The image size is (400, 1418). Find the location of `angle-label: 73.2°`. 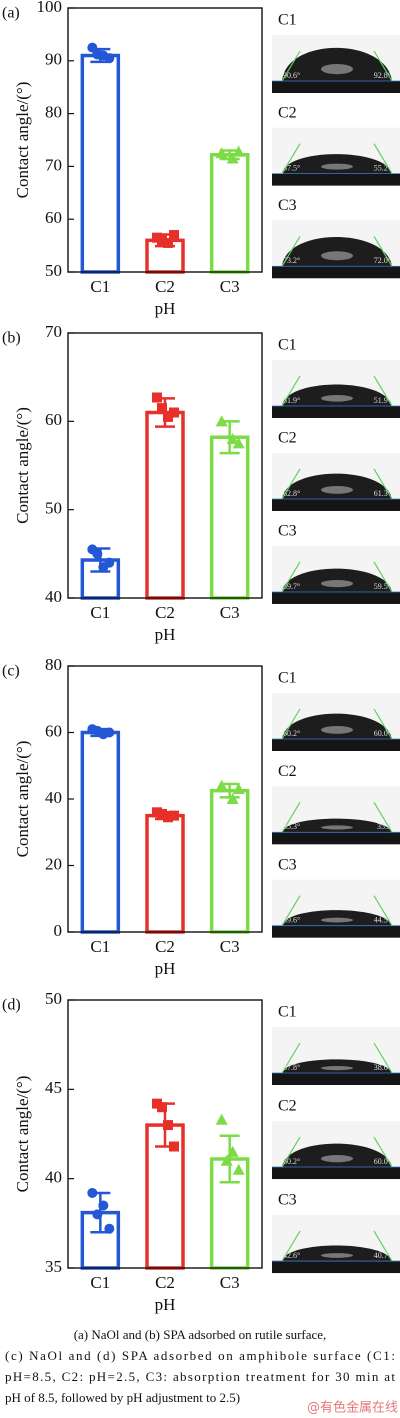

angle-label: 73.2° is located at coordinates (291, 260).